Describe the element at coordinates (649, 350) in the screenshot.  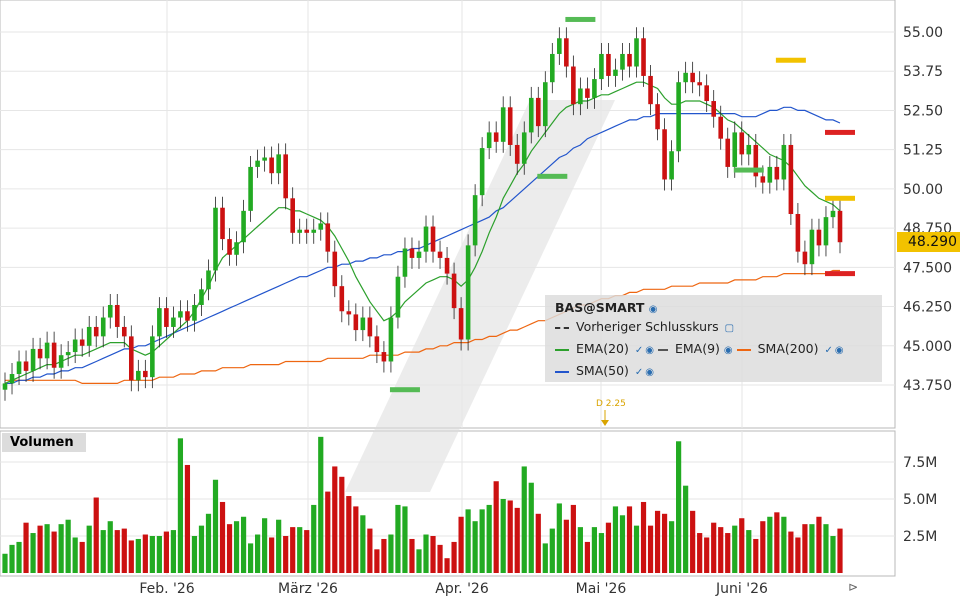
I see `ema20-eye-icon: ◉` at that location.